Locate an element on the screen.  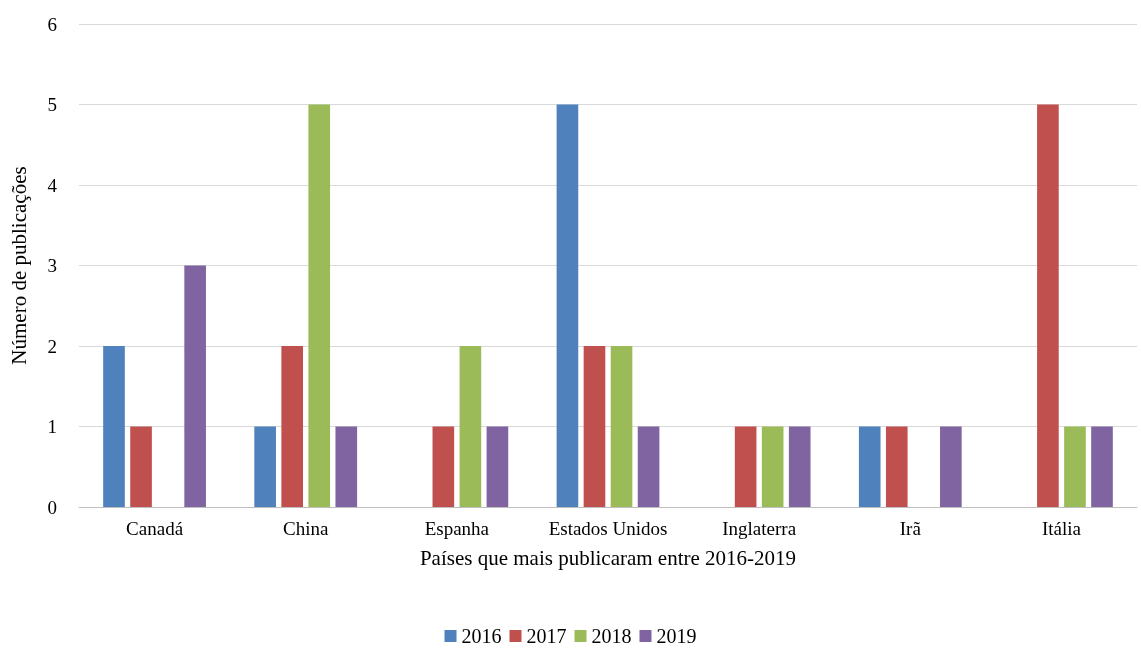
x-tick-label: Espanha is located at coordinates (457, 528).